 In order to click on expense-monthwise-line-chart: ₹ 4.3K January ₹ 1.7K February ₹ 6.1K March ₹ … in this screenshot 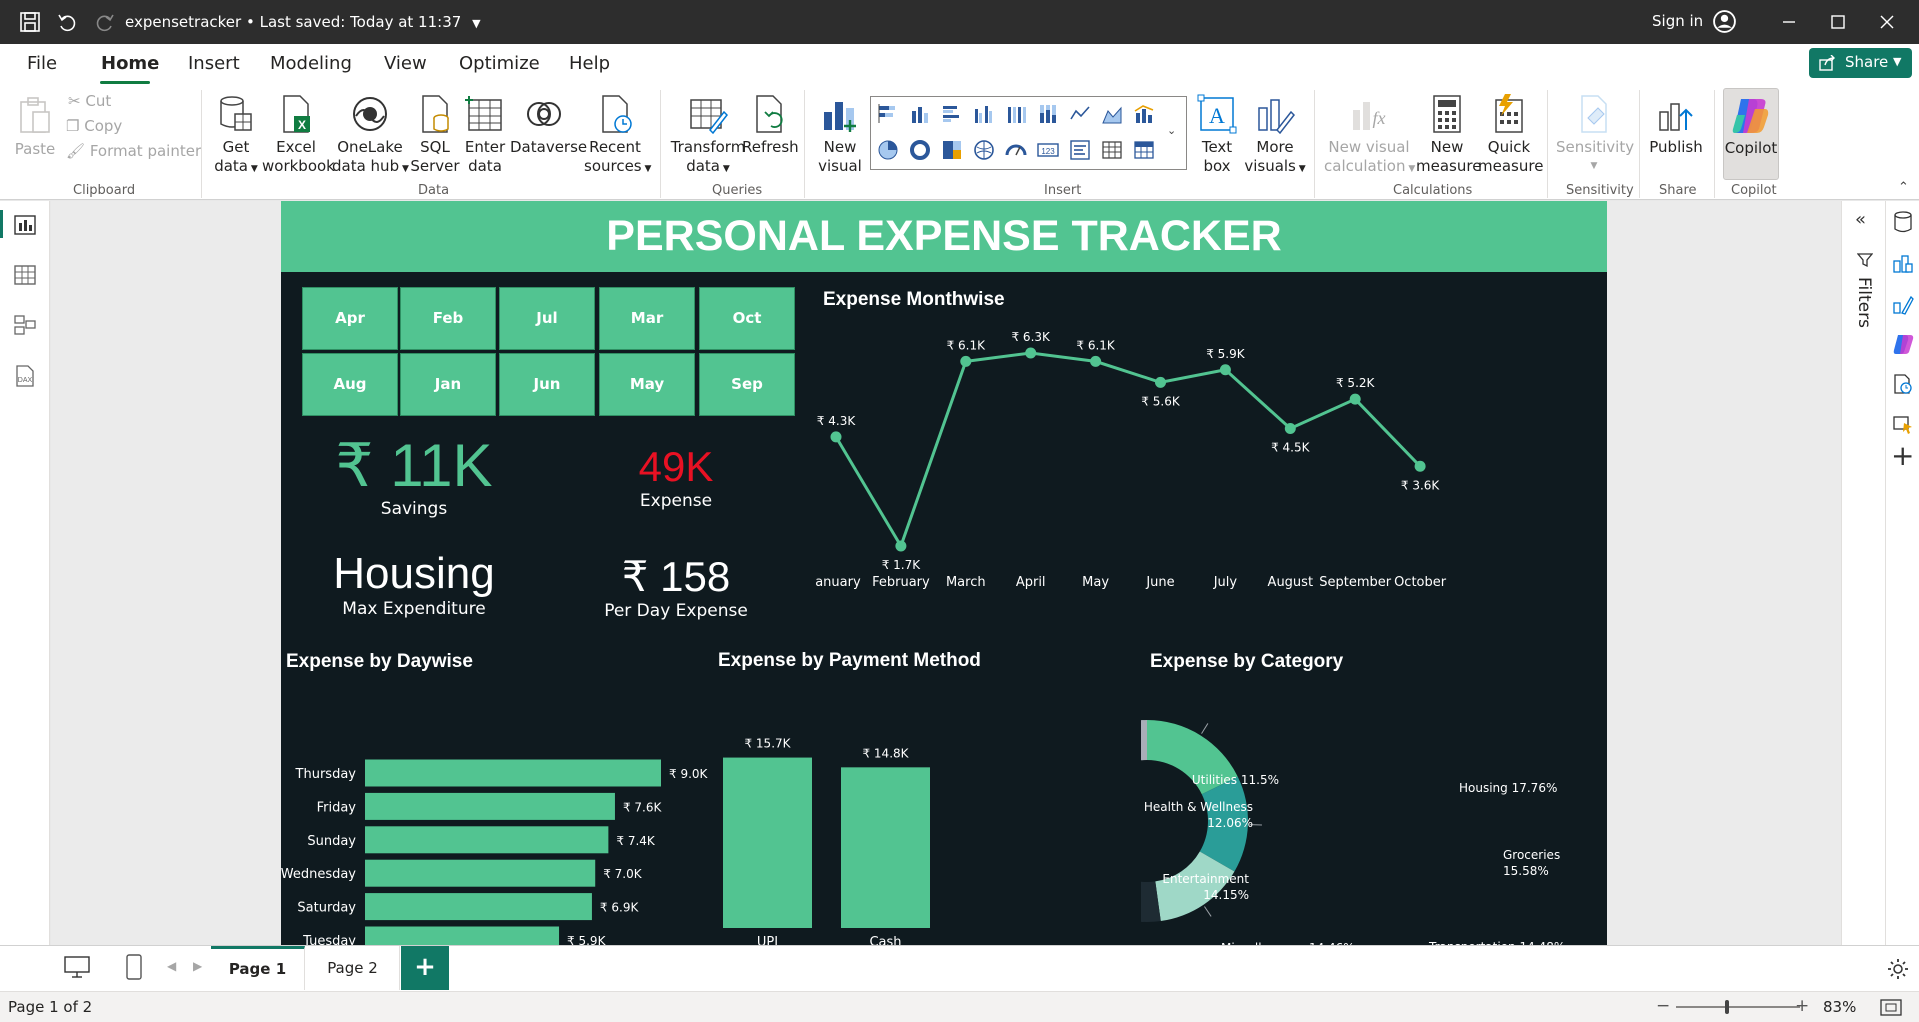, I will do `click(1211, 481)`.